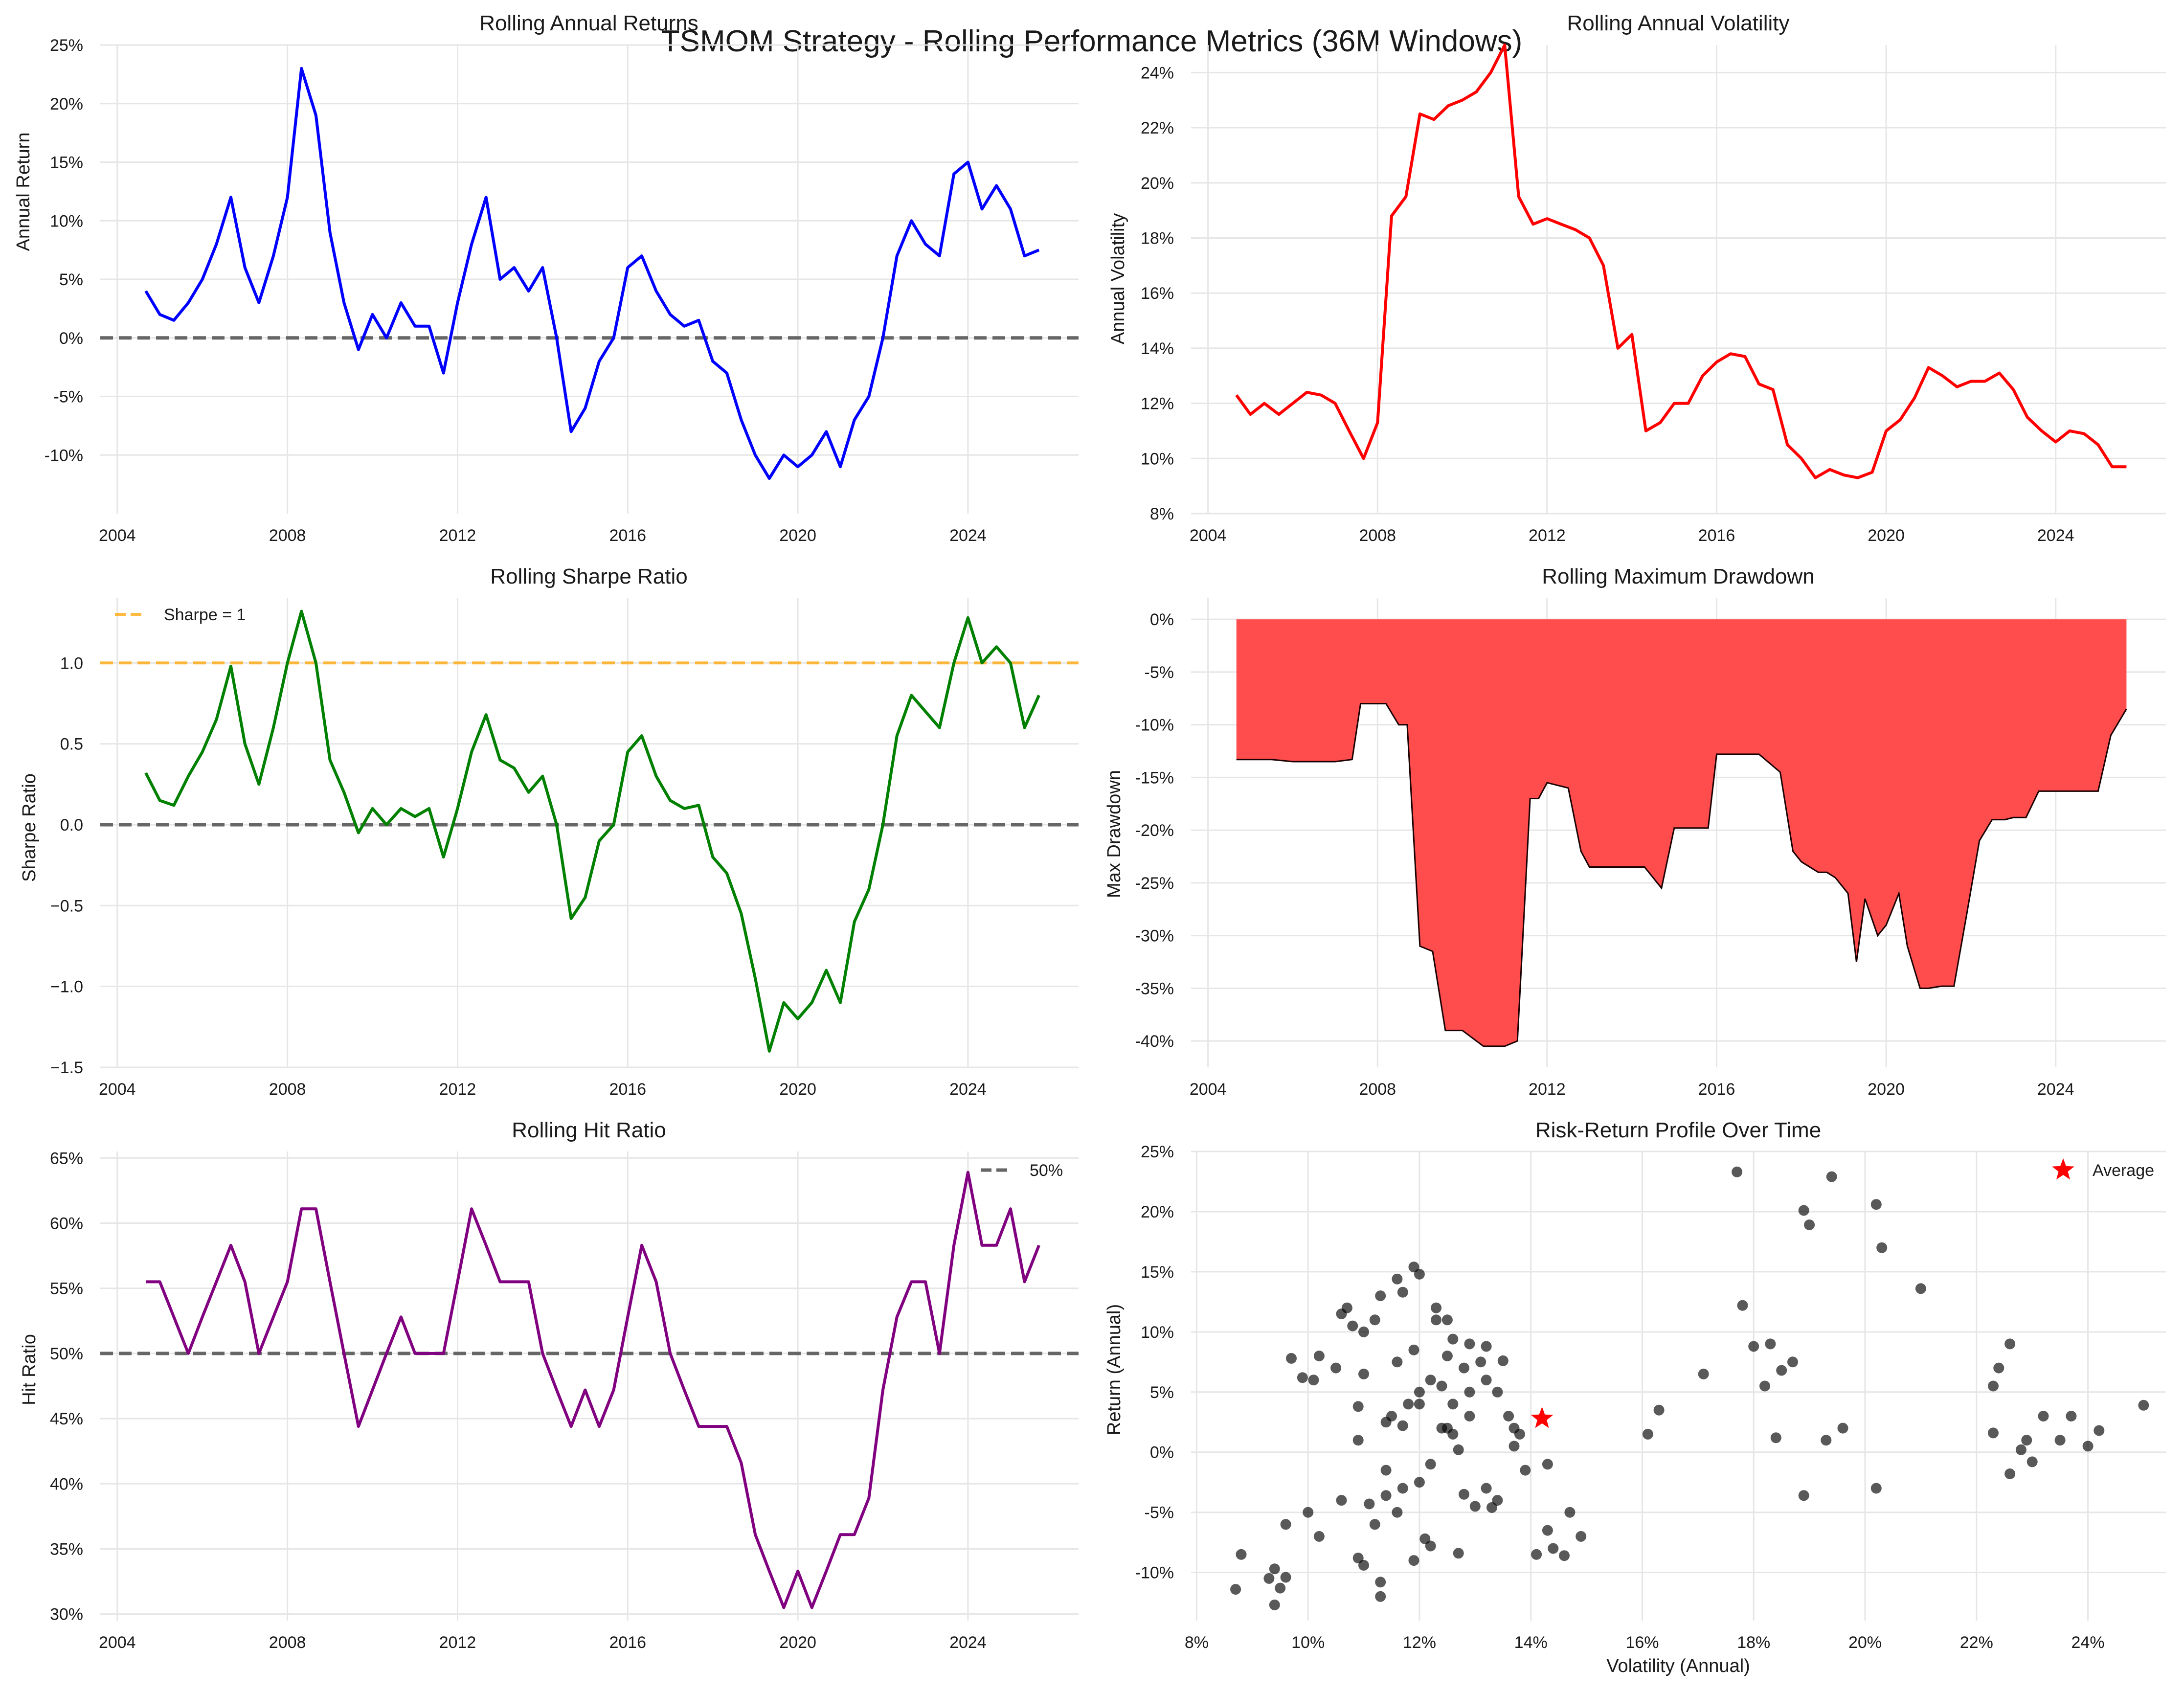  Describe the element at coordinates (1118, 278) in the screenshot. I see `volatility-ylabel: Annual Volatility` at that location.